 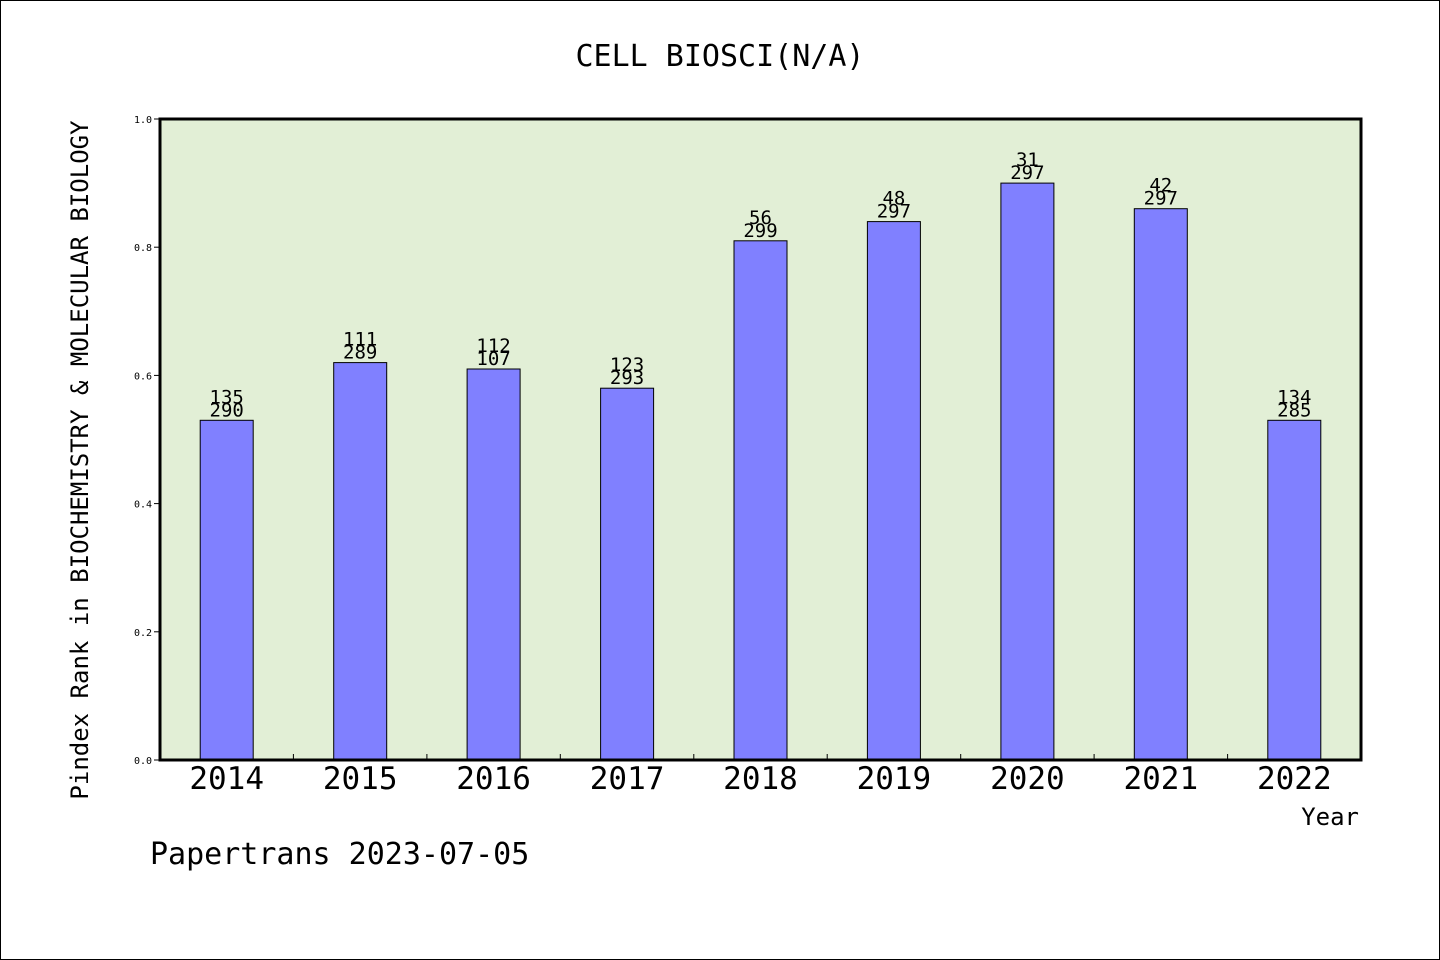 What do you see at coordinates (143, 633) in the screenshot?
I see `y-tick-label: 0.2` at bounding box center [143, 633].